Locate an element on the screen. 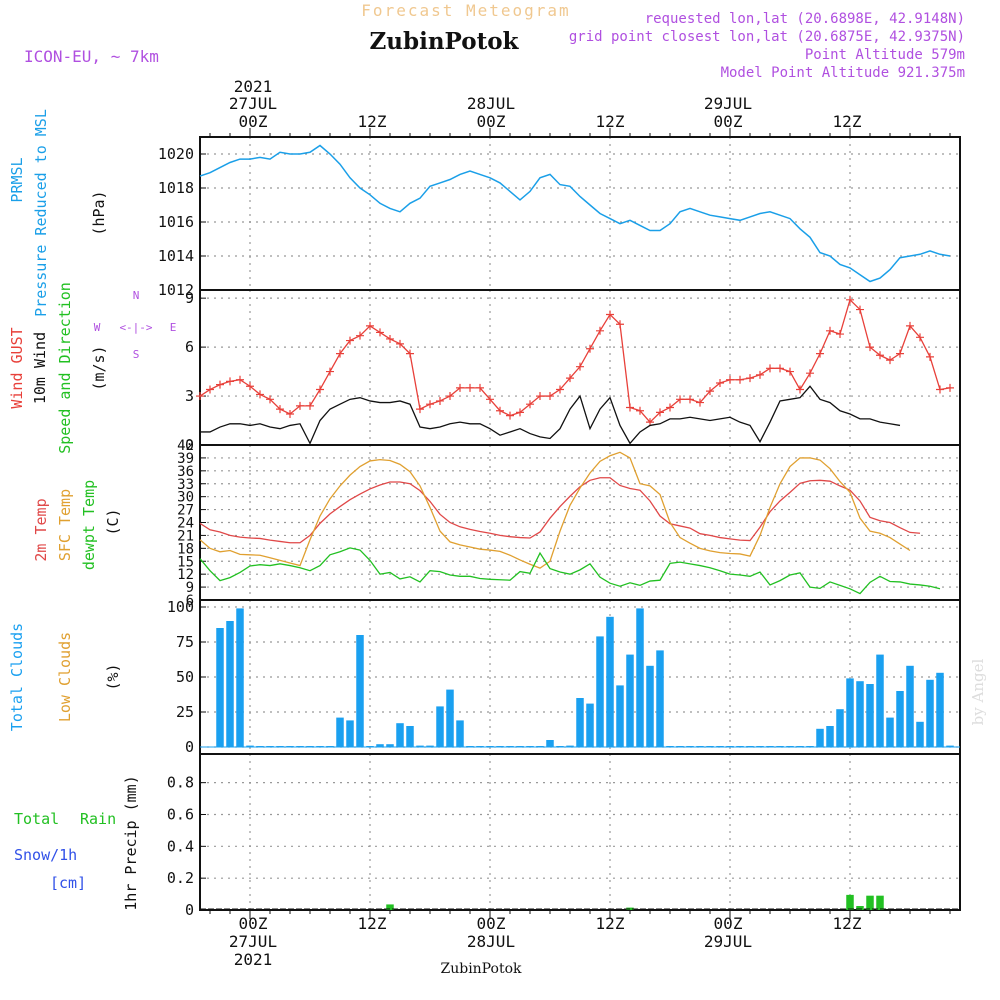  watermark: by Angel is located at coordinates (978, 691).